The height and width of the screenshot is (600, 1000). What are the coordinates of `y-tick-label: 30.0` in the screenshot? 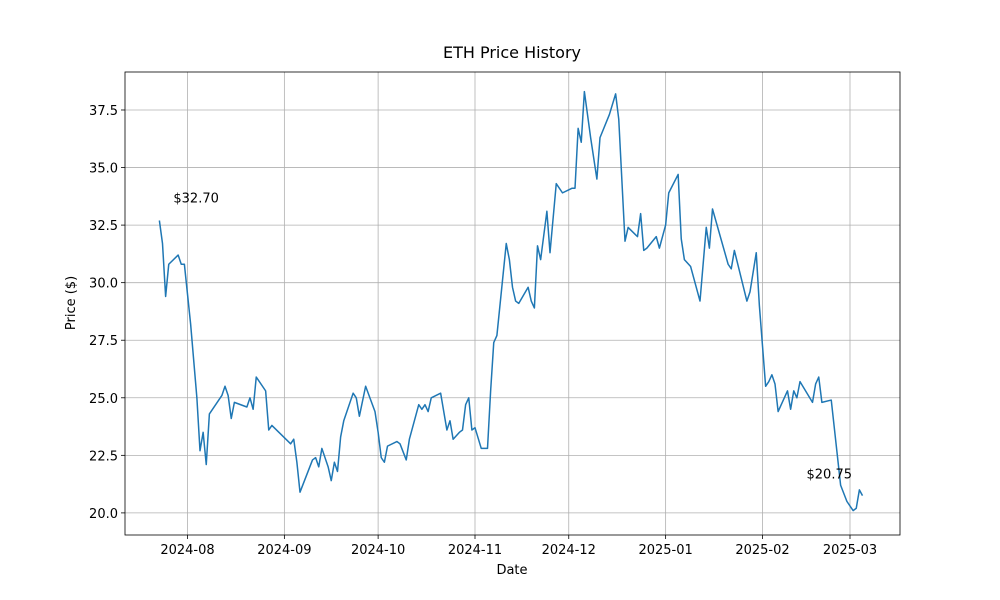 It's located at (103, 284).